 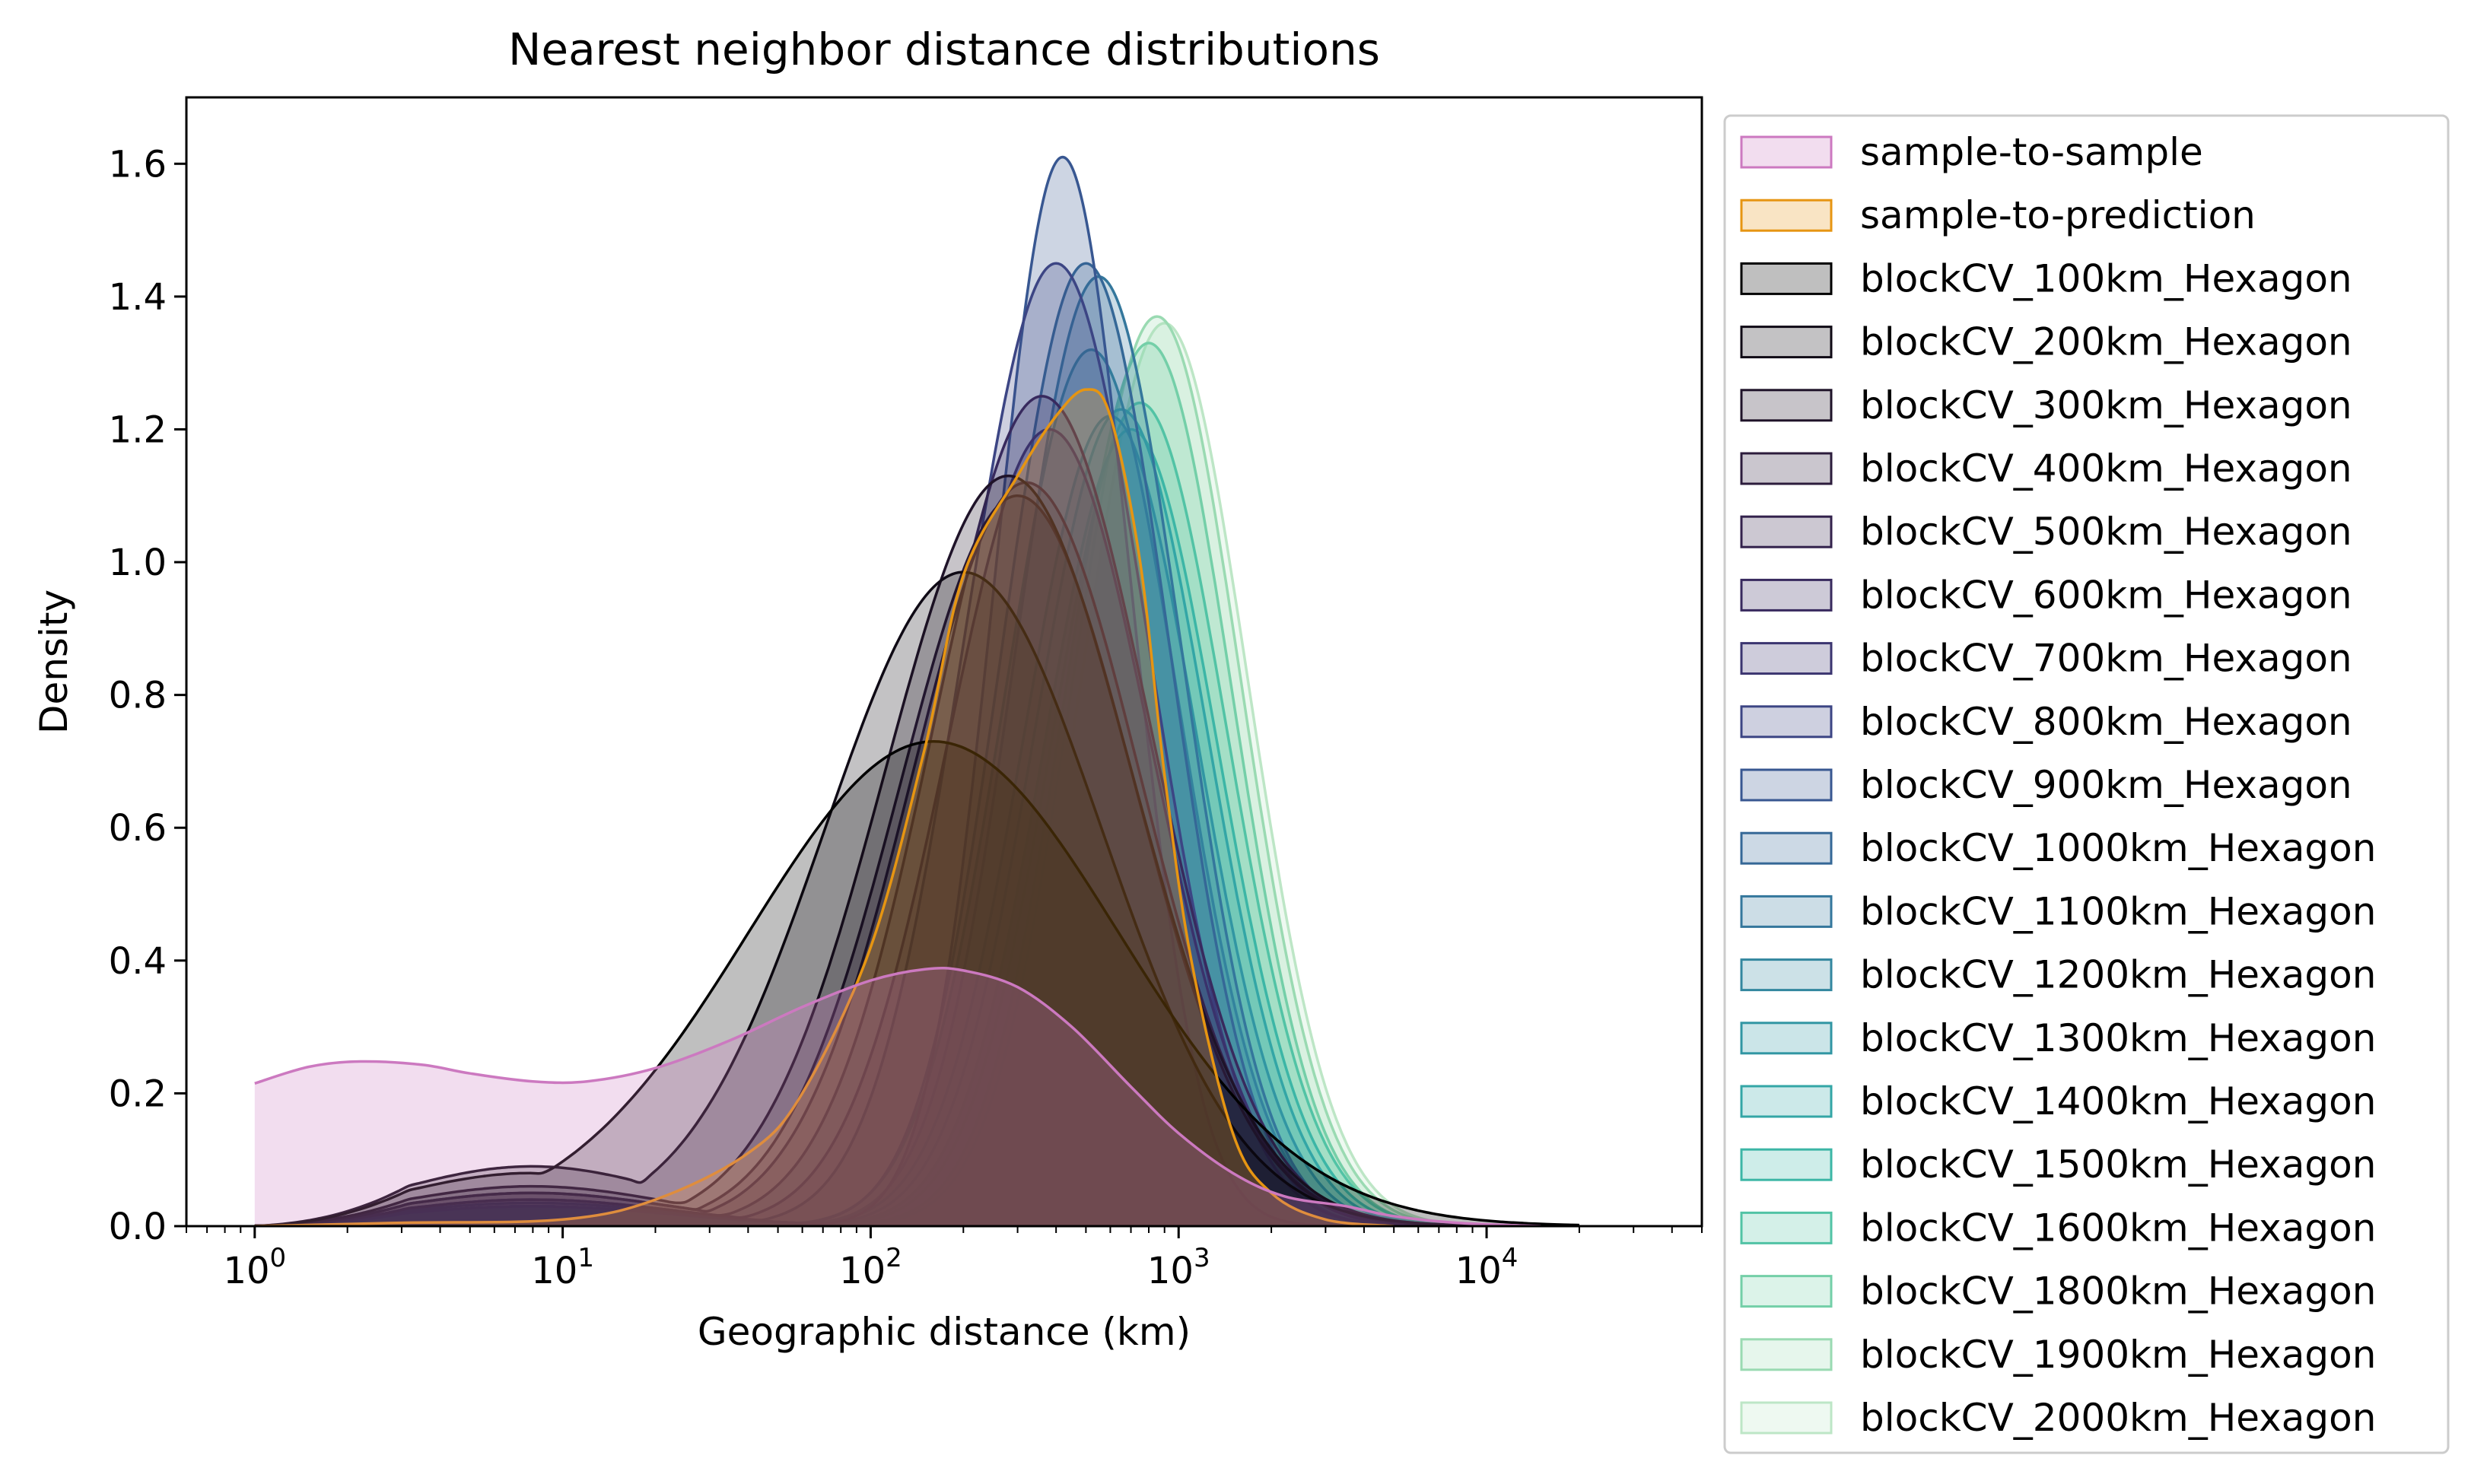 What do you see at coordinates (2118, 1038) in the screenshot?
I see `legend-label: blockCV_1300km_Hexagon` at bounding box center [2118, 1038].